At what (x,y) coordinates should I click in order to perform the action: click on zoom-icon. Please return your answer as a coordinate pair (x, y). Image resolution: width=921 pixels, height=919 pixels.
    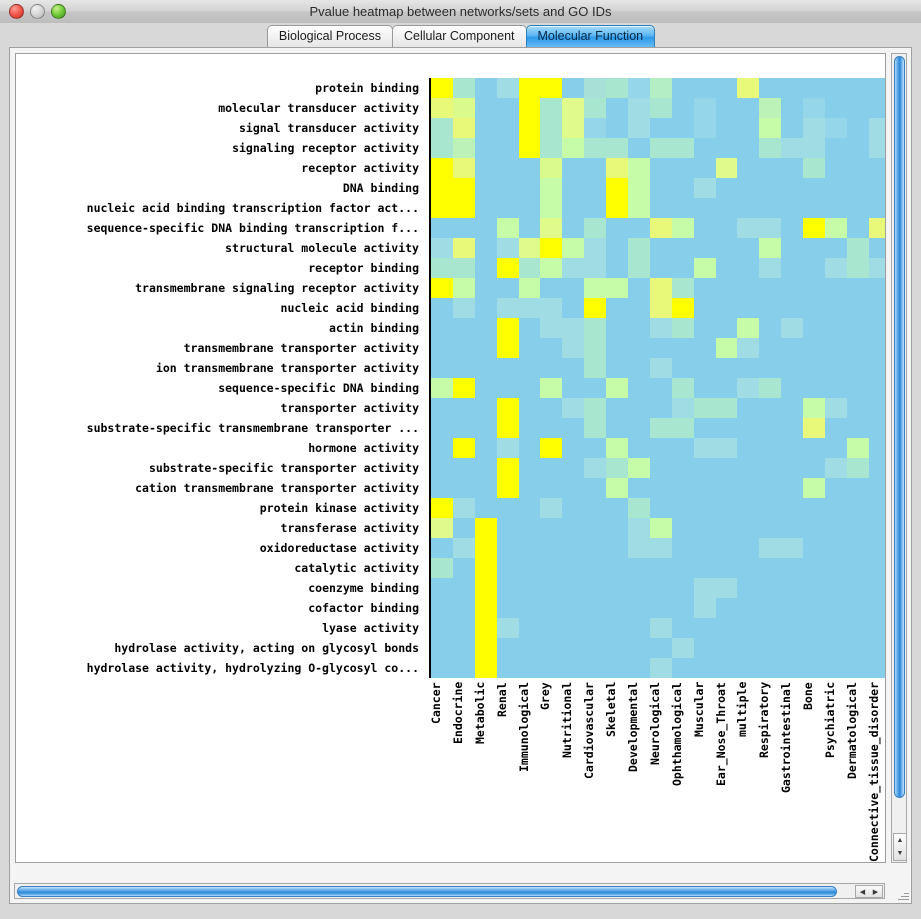
    Looking at the image, I should click on (58, 11).